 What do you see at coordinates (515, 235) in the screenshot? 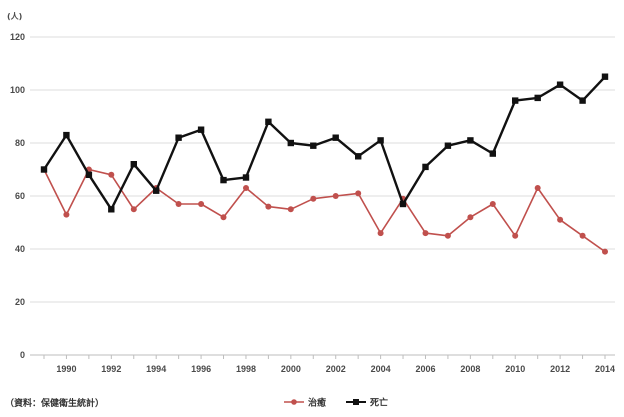
I see `series-1-point-2010` at bounding box center [515, 235].